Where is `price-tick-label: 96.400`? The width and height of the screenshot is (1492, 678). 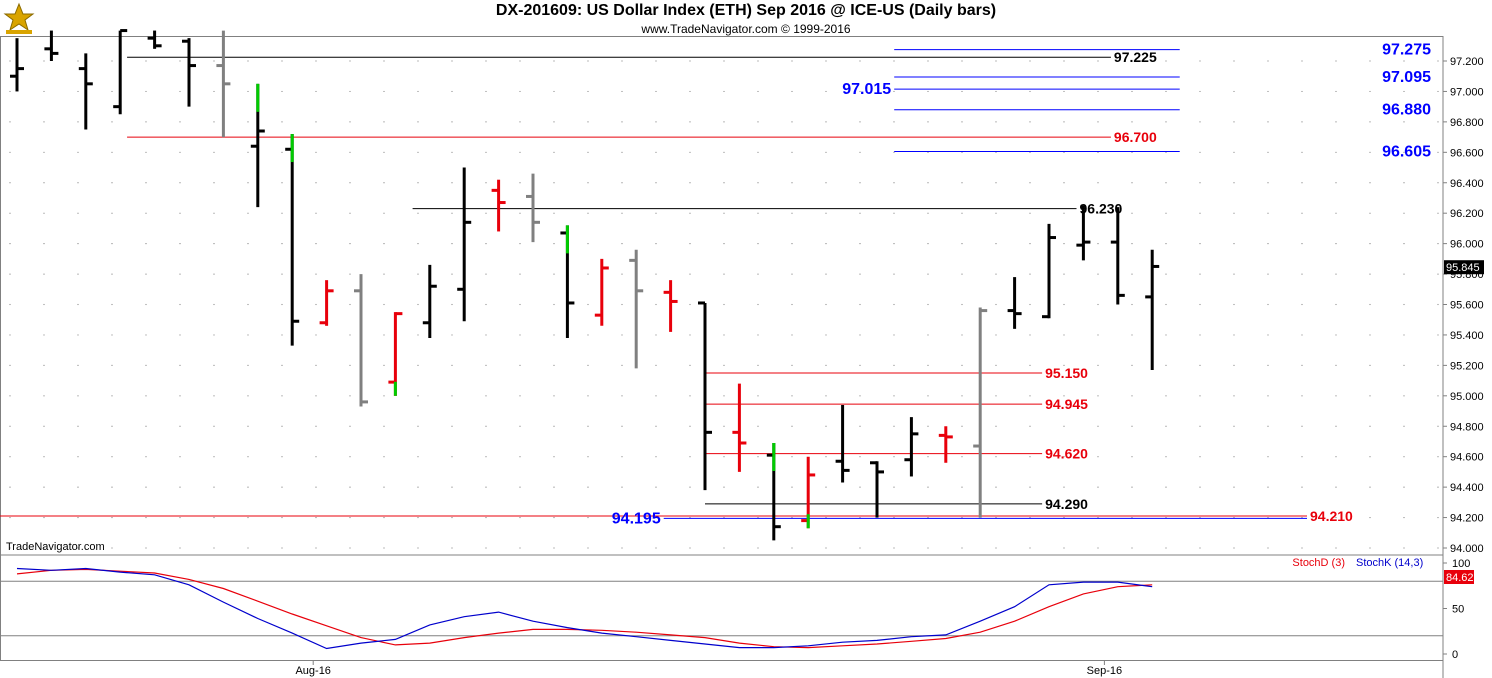 price-tick-label: 96.400 is located at coordinates (1467, 184).